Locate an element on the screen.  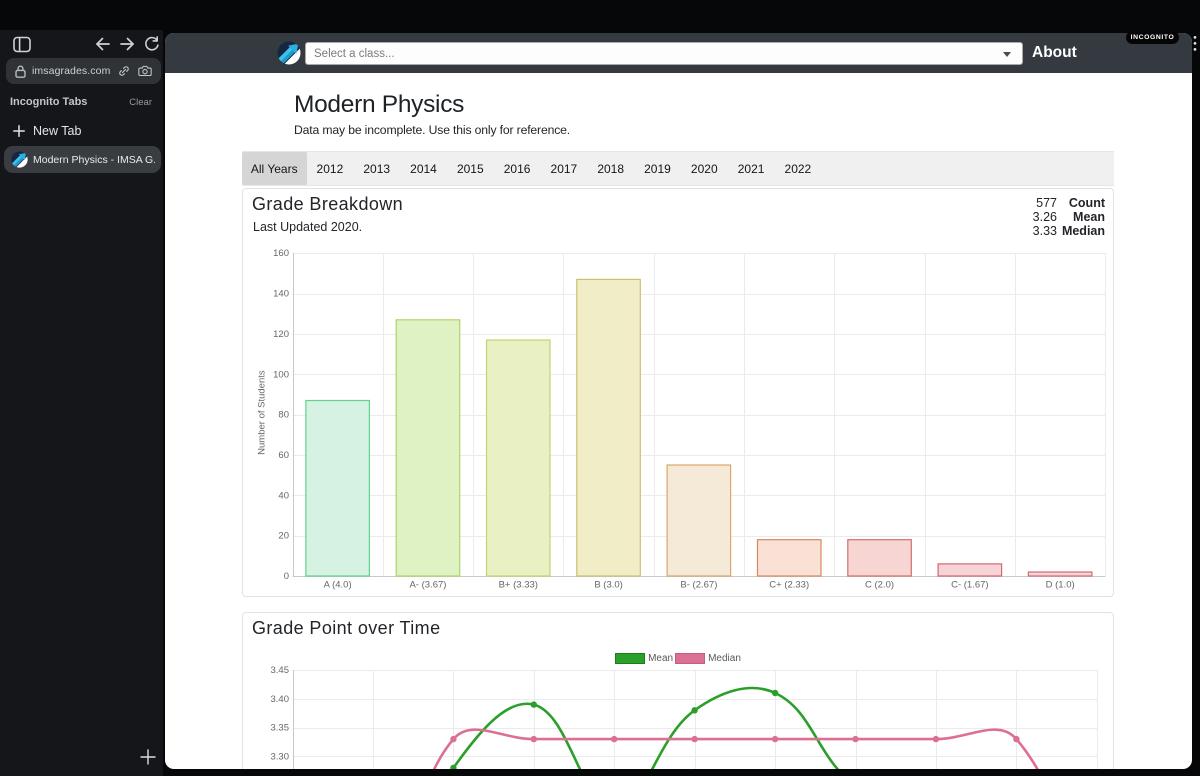
stat-row-count: 577 Count is located at coordinates (1056, 203).